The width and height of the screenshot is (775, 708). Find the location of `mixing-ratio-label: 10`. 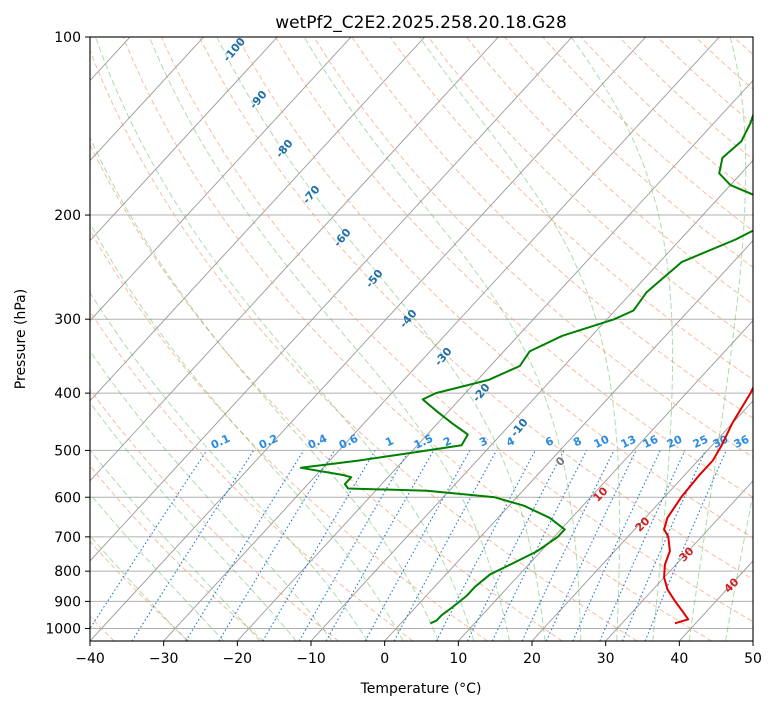

mixing-ratio-label: 10 is located at coordinates (602, 442).